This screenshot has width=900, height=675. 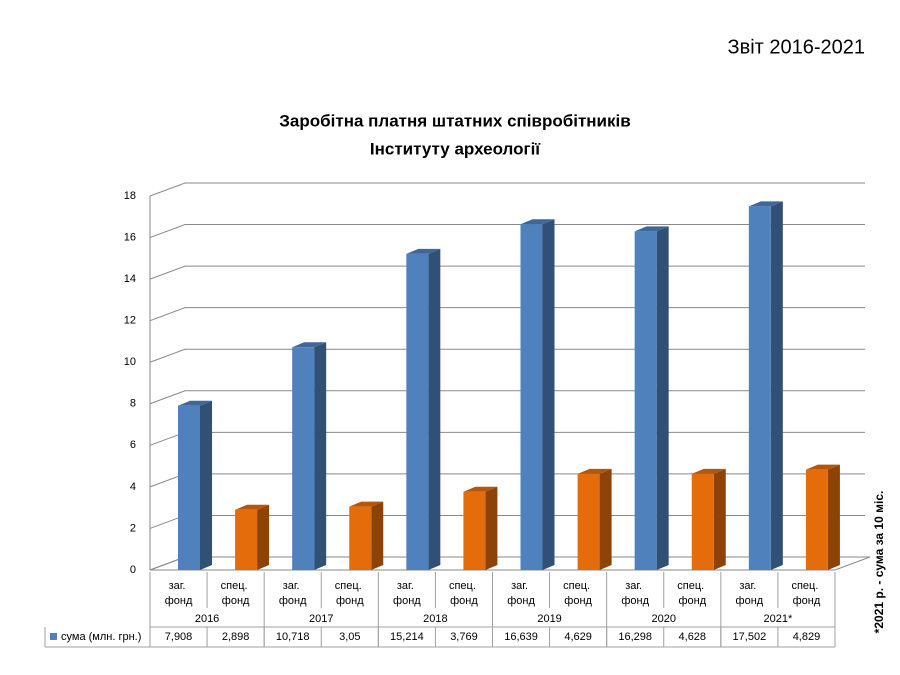 I want to click on data-label: 16,298, so click(x=635, y=637).